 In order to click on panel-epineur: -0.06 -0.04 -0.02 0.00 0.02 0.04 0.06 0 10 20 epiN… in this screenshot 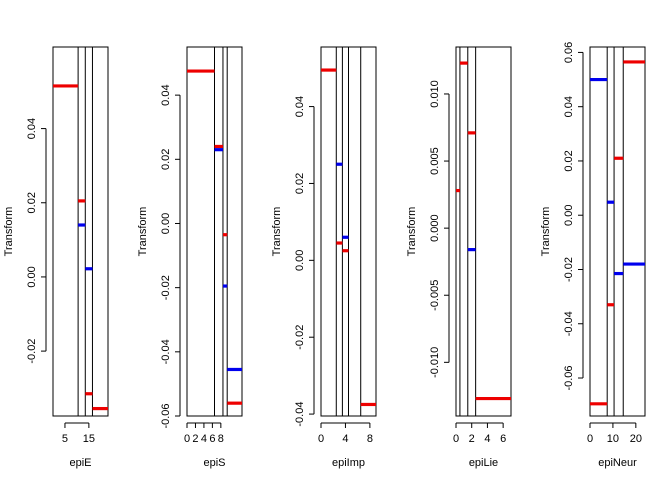, I will do `click(593, 255)`.